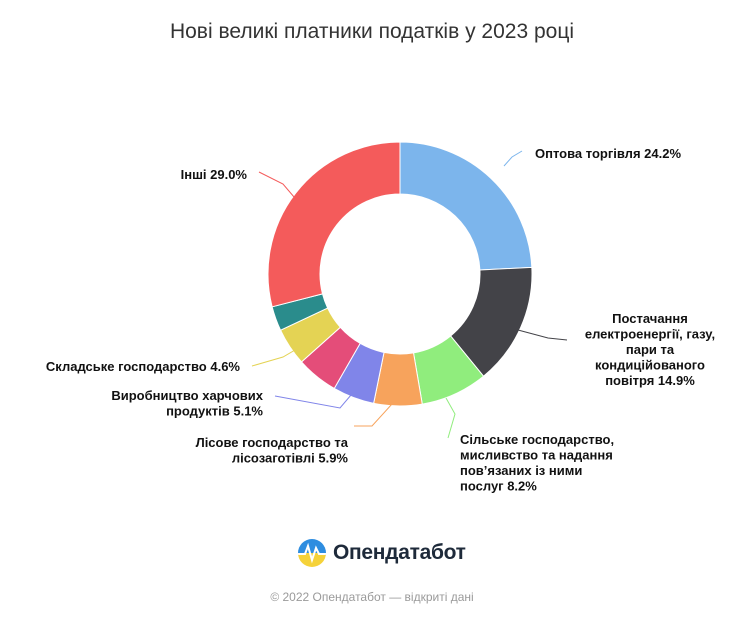 This screenshot has height=620, width=744. Describe the element at coordinates (536, 455) in the screenshot. I see `data-label-2-line-1: мисливство та надання` at that location.